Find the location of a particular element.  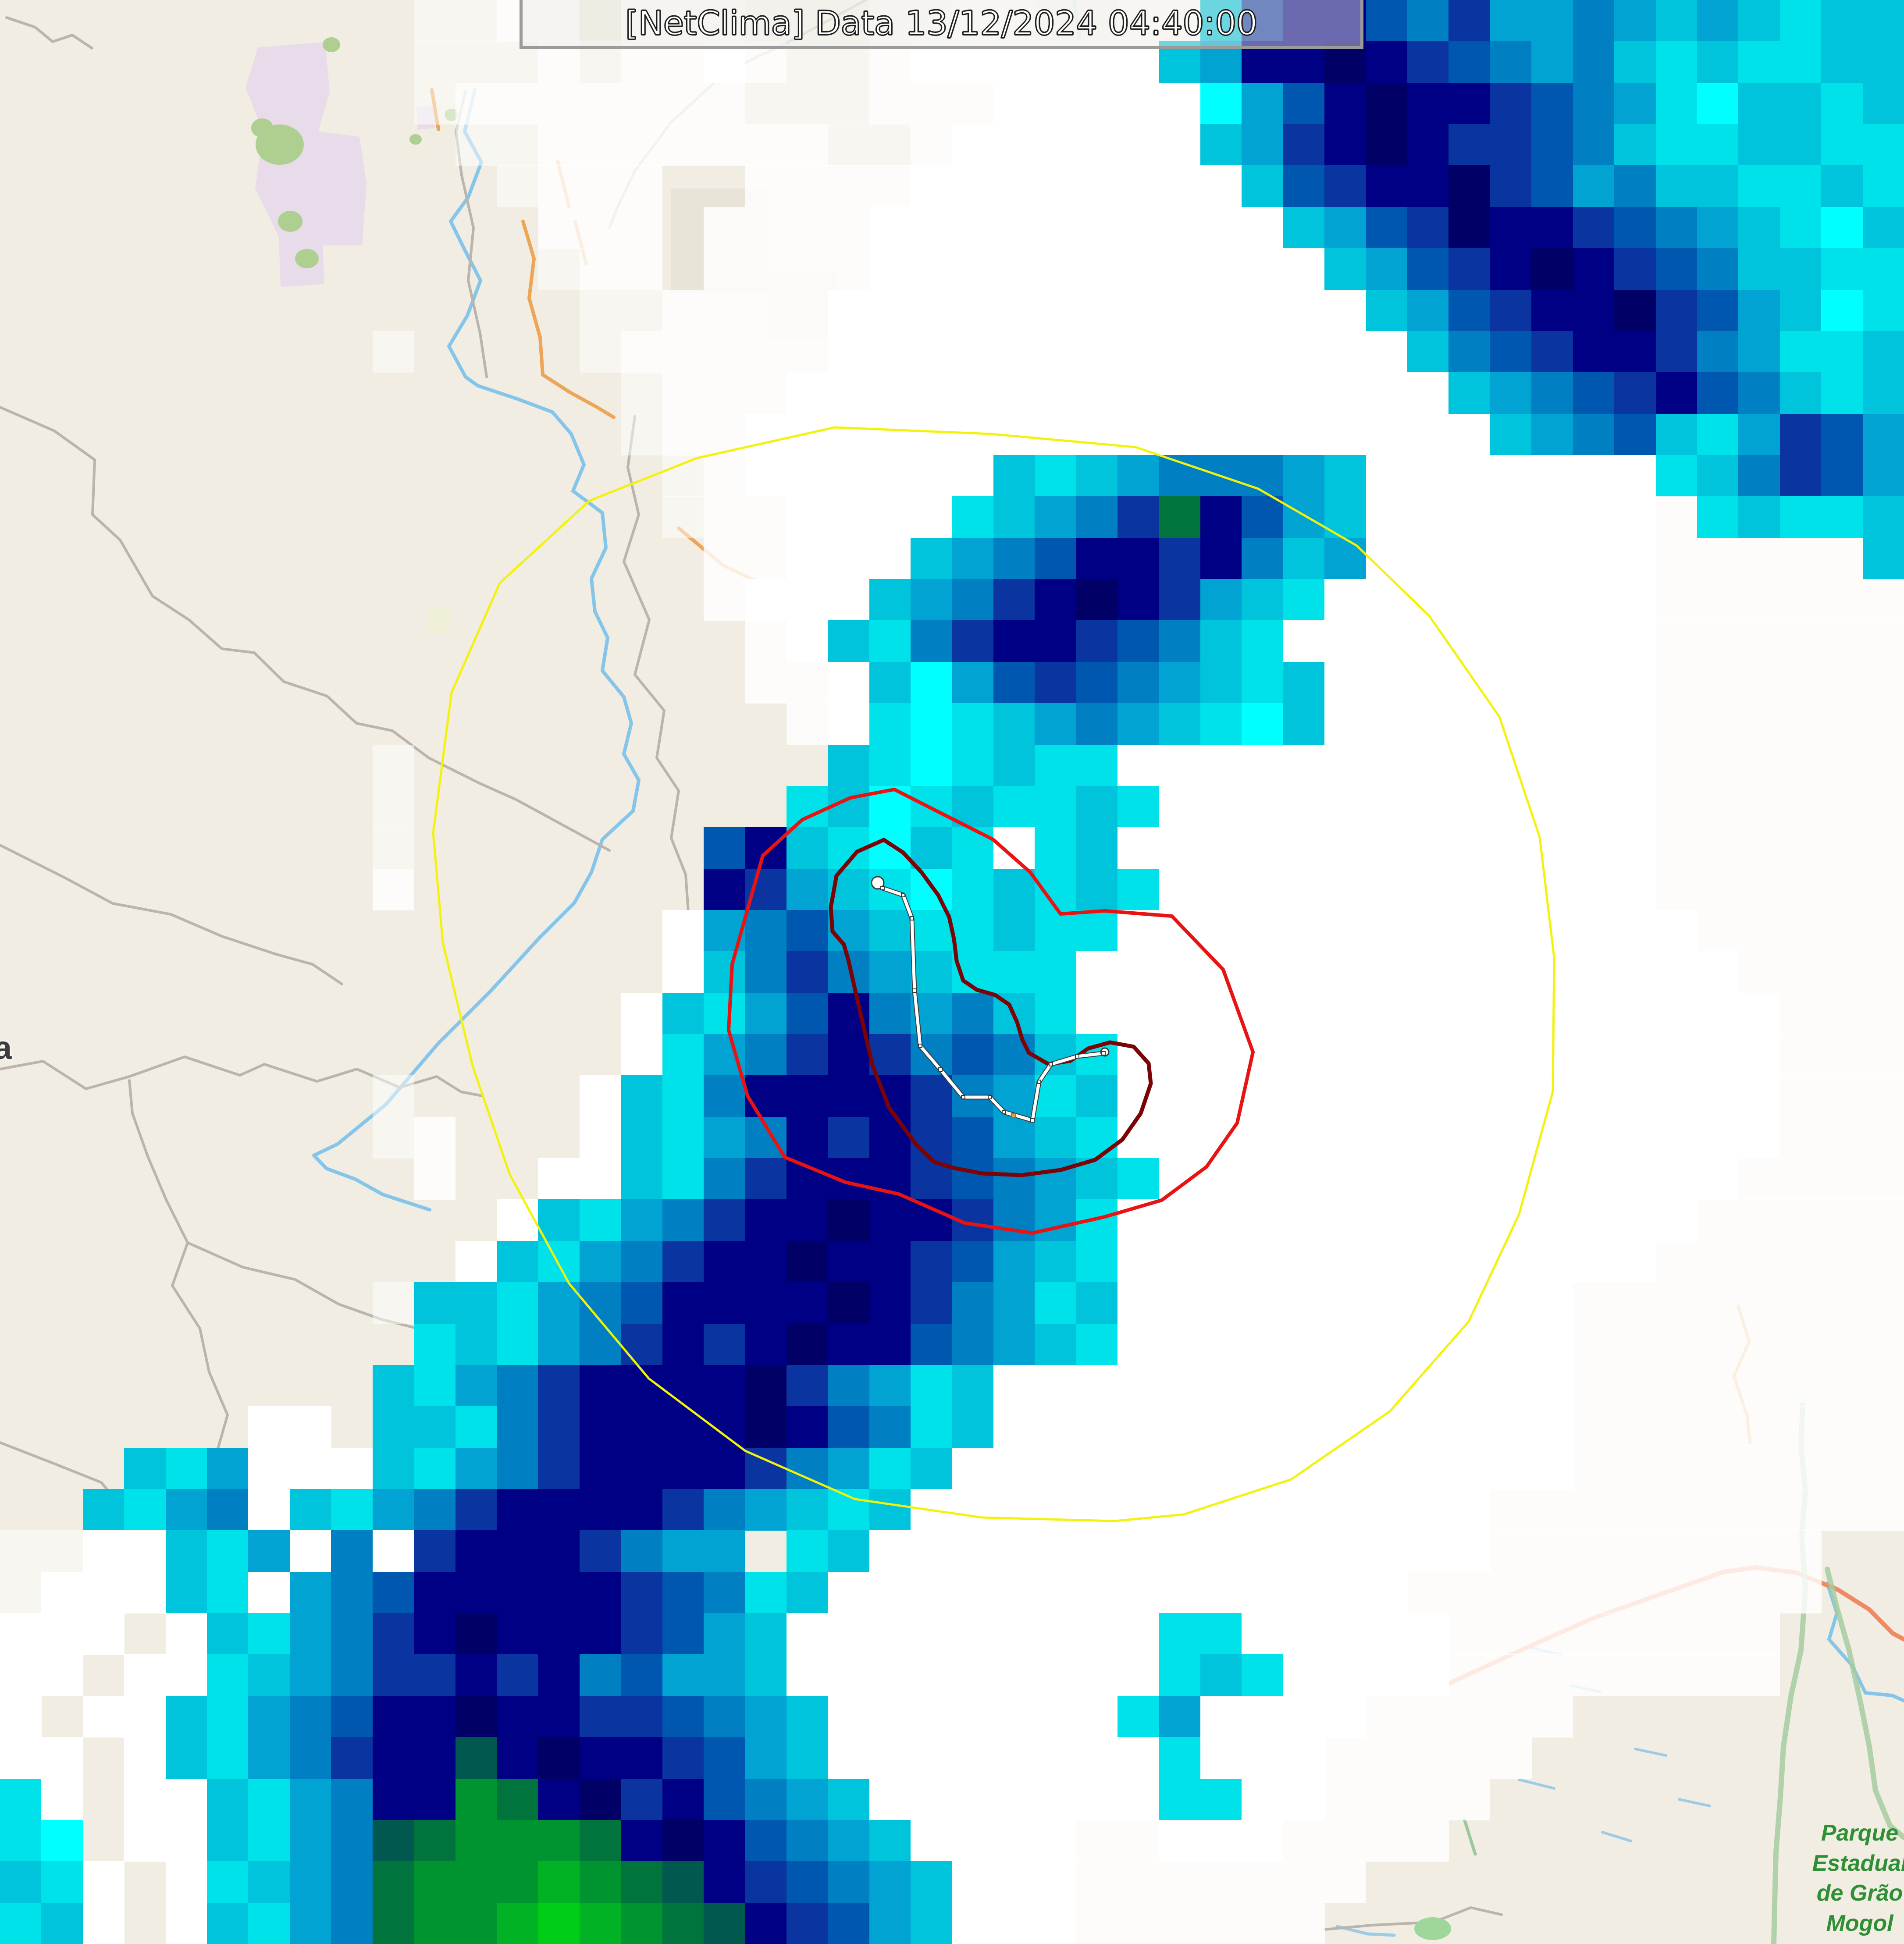

alert-contour-red is located at coordinates (991, 1011).